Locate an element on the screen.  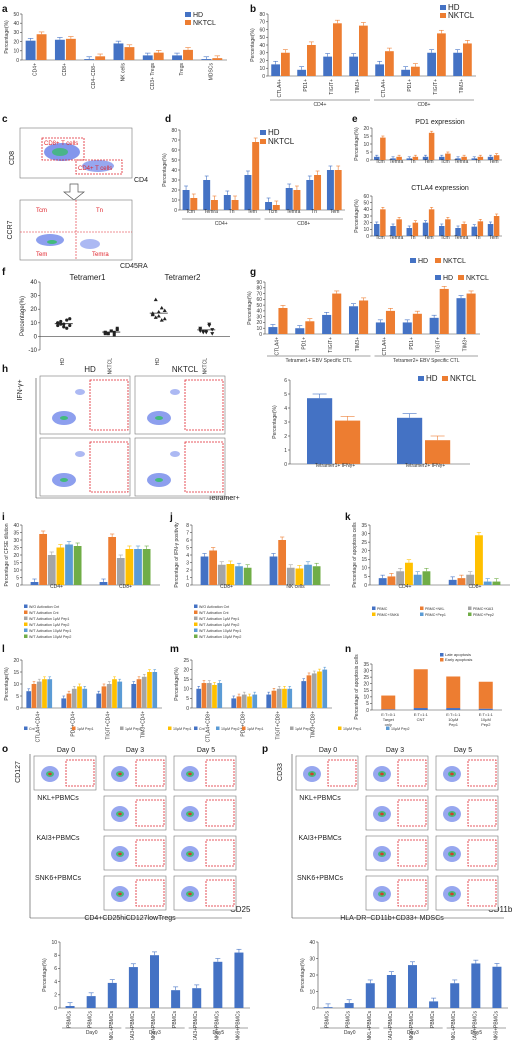
legend-hd-label: HD is located at coordinates (274, 132).